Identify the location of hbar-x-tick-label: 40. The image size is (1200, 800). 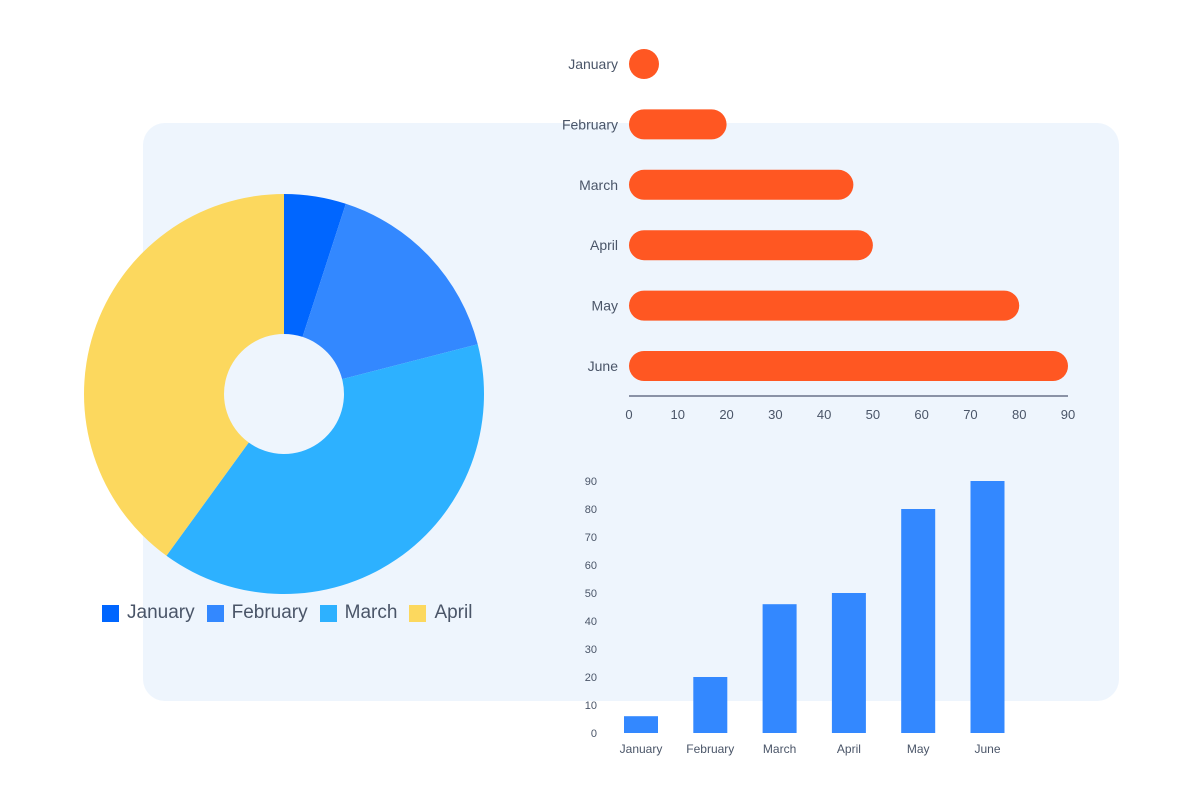
(824, 414).